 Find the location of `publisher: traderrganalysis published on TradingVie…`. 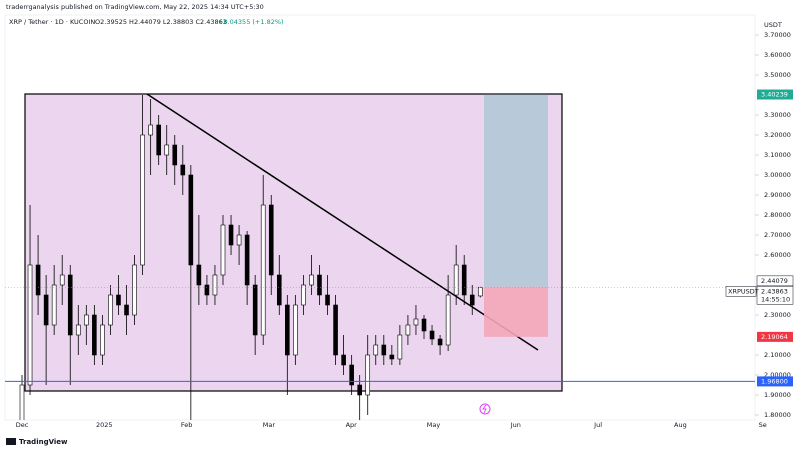

publisher: traderrganalysis published on TradingVie… is located at coordinates (135, 7).